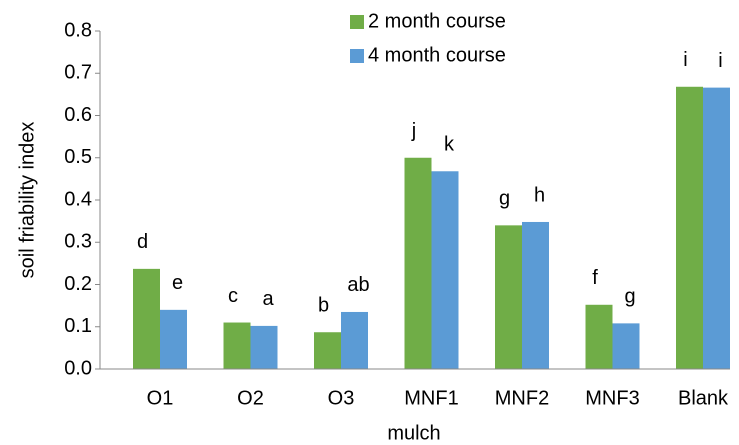 The width and height of the screenshot is (739, 445). I want to click on x-tick-label: MNF3, so click(612, 398).